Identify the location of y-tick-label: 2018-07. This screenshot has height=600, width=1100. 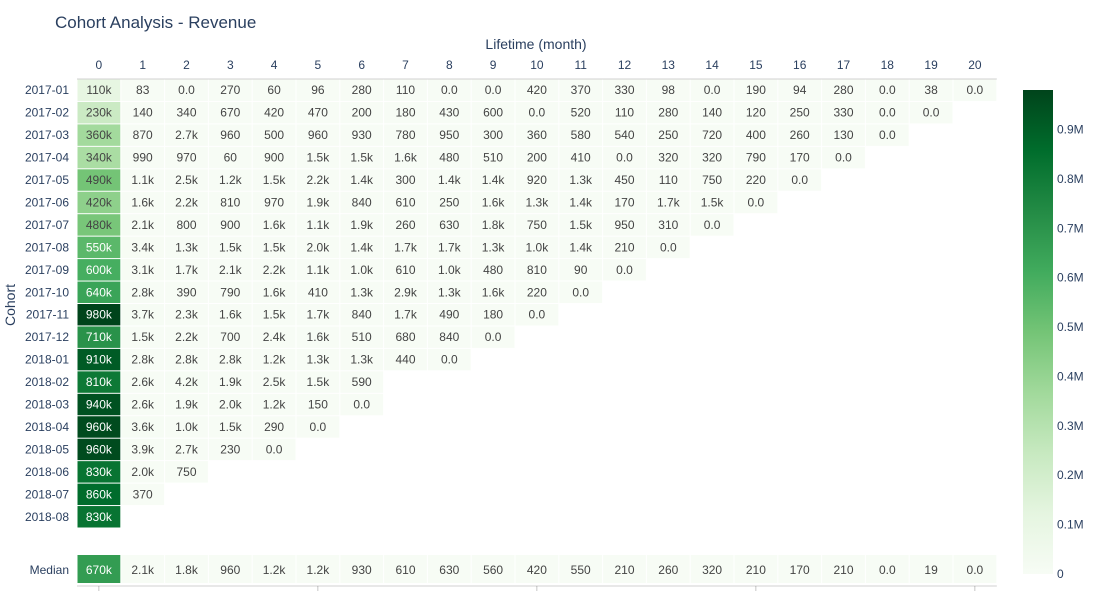
(47, 494).